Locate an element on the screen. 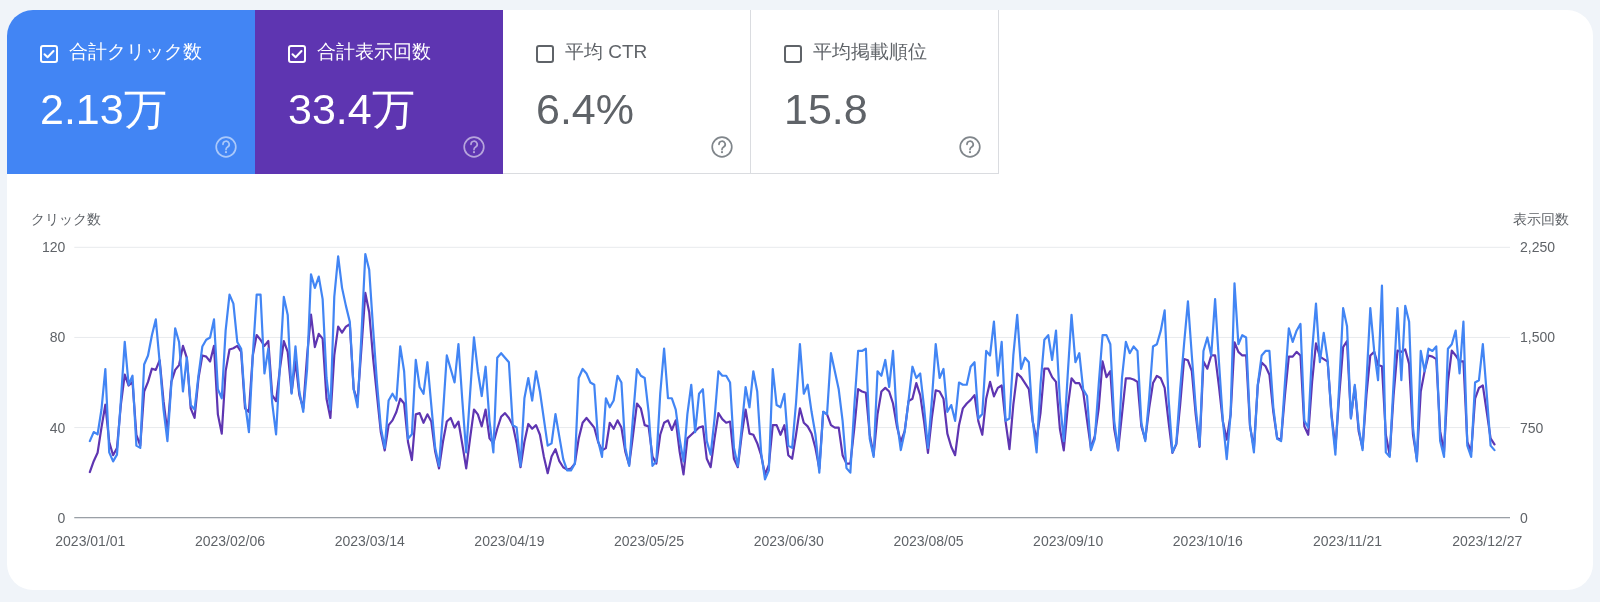  text: 15.8 is located at coordinates (826, 109).